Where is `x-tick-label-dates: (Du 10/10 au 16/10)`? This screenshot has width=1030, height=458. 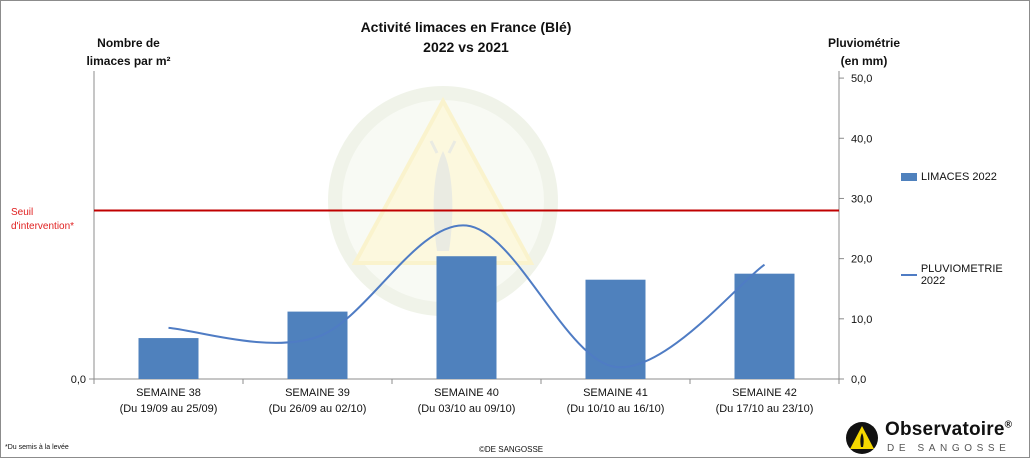 x-tick-label-dates: (Du 10/10 au 16/10) is located at coordinates (616, 409).